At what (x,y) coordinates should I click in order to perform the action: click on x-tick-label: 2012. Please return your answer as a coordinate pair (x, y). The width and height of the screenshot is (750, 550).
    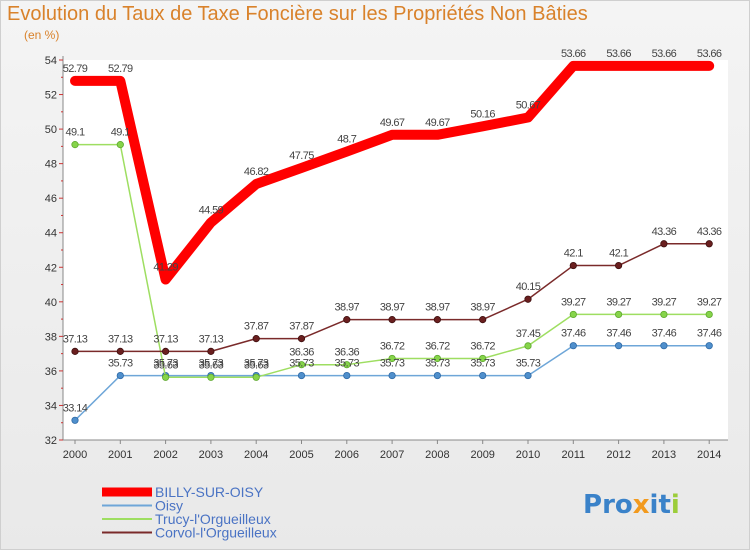
    Looking at the image, I should click on (618, 455).